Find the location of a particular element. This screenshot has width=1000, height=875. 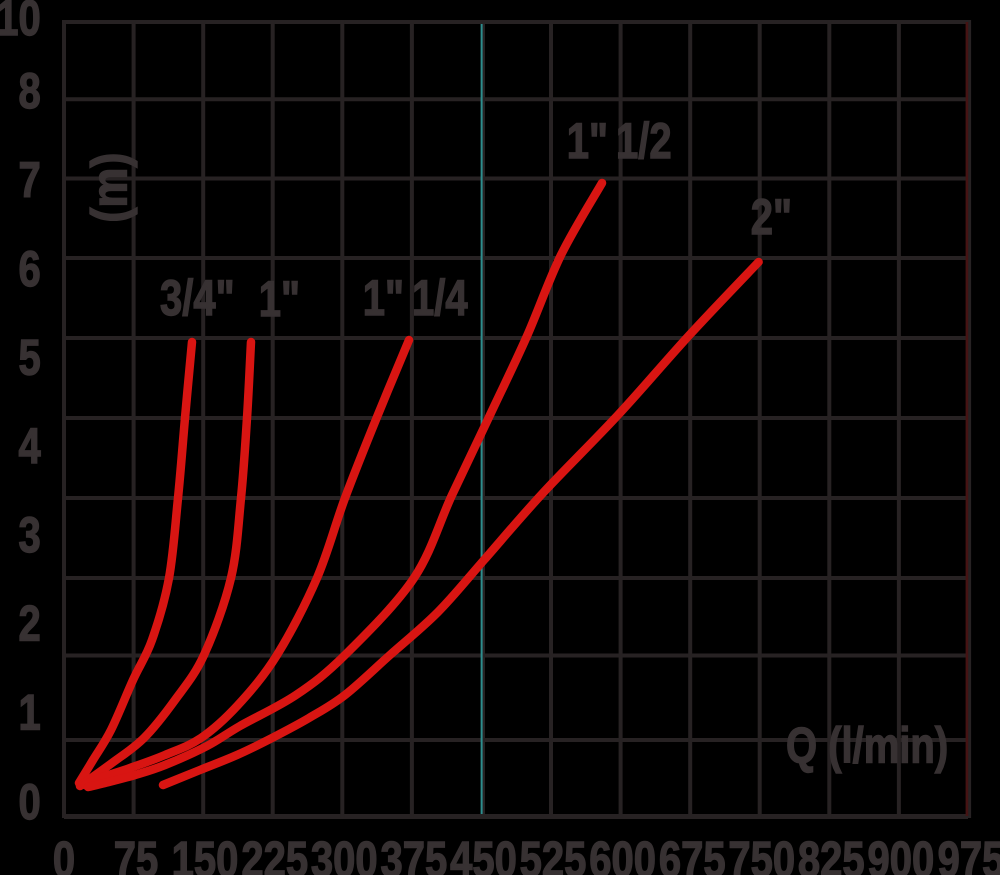

svg-text: 3/4" is located at coordinates (197, 298).